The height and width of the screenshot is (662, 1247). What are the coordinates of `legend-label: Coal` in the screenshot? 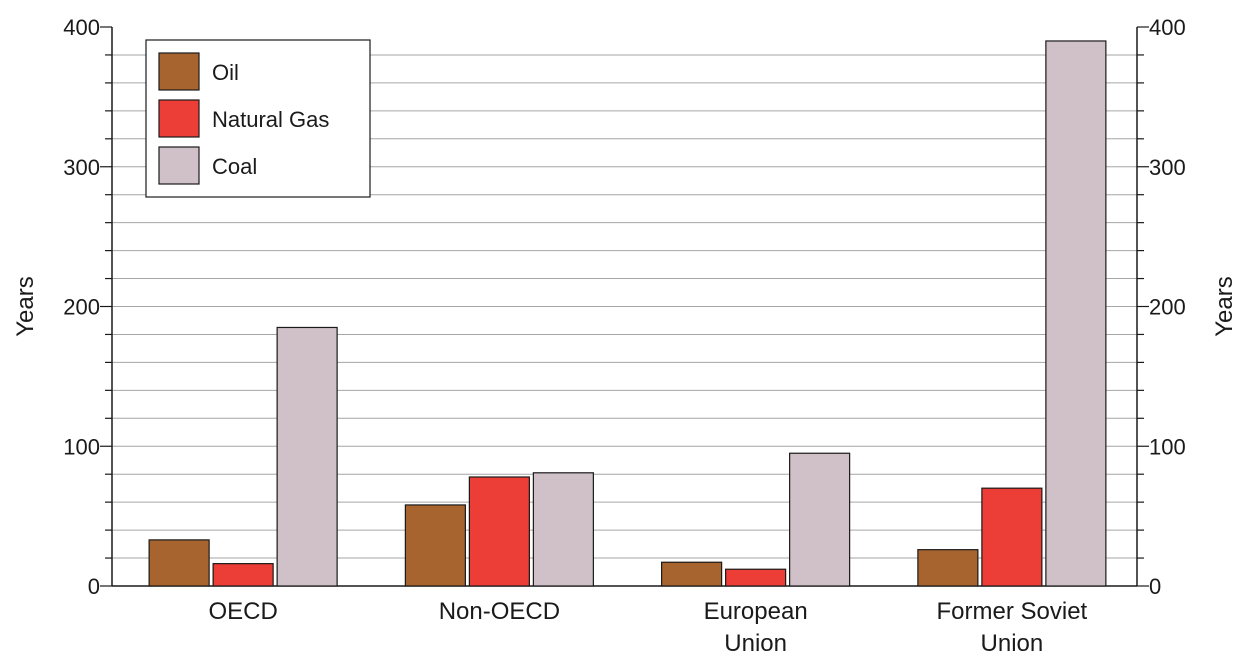 It's located at (234, 166).